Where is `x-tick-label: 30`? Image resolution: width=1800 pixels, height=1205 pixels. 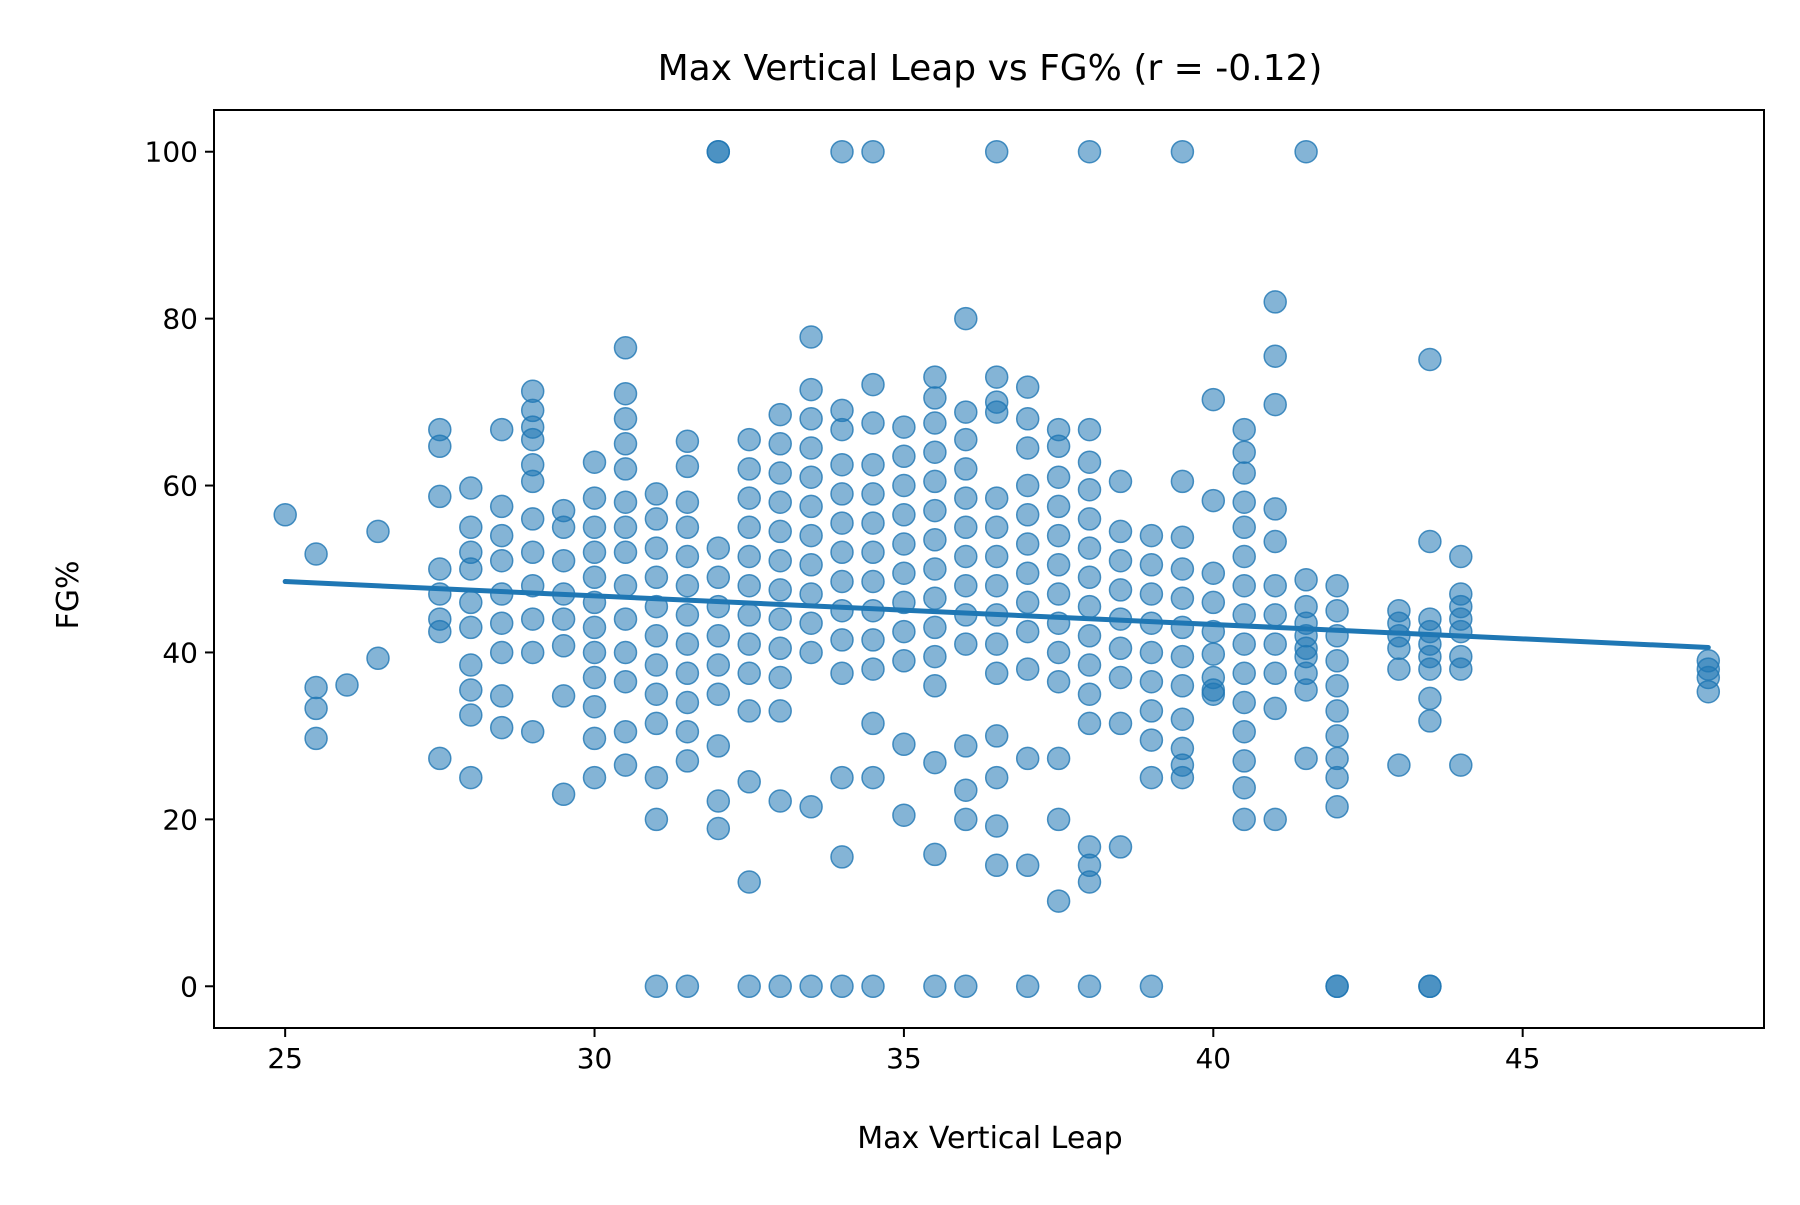 x-tick-label: 30 is located at coordinates (595, 1058).